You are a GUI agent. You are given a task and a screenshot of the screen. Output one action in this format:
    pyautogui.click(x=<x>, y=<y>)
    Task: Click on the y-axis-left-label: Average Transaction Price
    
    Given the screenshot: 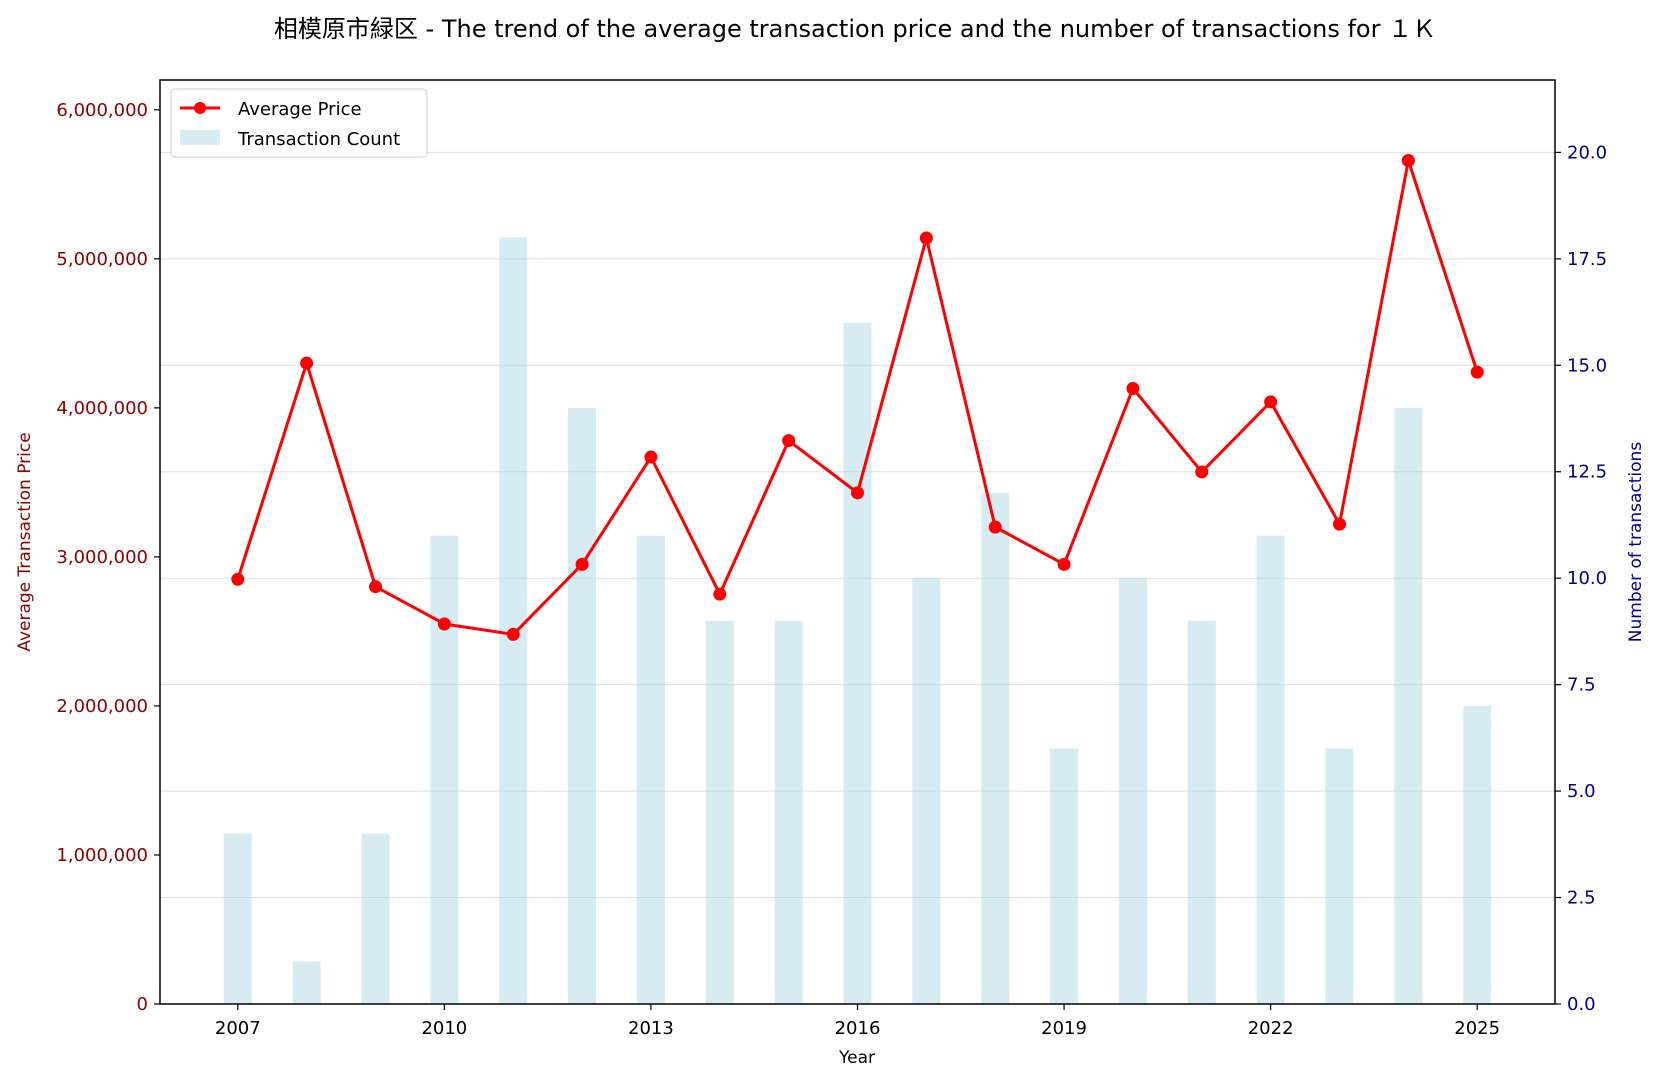 What is the action you would take?
    pyautogui.click(x=25, y=541)
    